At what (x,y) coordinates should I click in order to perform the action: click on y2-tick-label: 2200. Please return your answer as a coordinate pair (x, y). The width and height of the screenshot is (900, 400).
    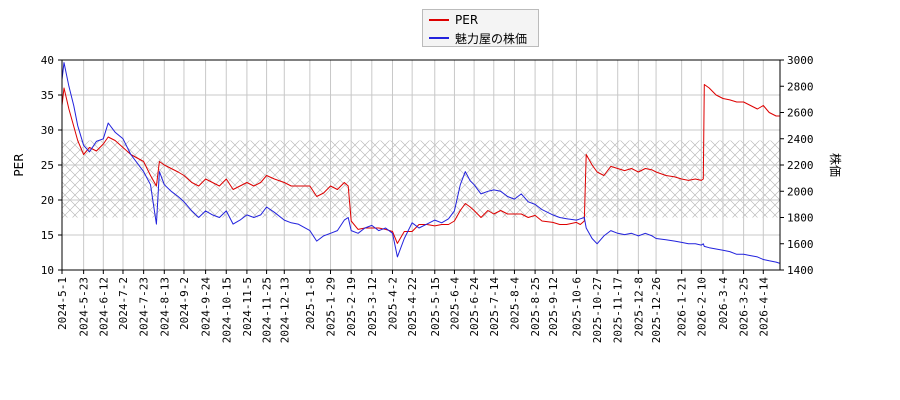
    Looking at the image, I should click on (800, 165).